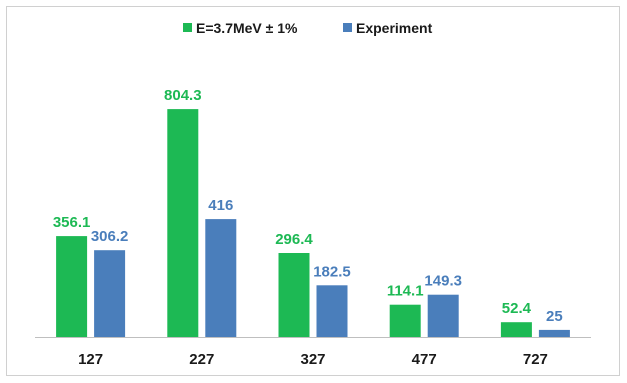  Describe the element at coordinates (405, 291) in the screenshot. I see `data-label-series1-477: 114.1` at that location.